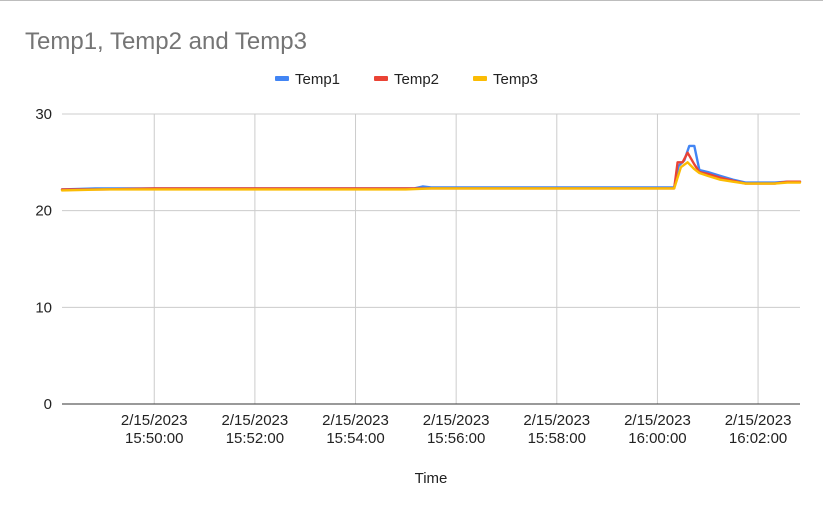 This screenshot has height=510, width=823. I want to click on x-tick-time: 16:02:00, so click(758, 438).